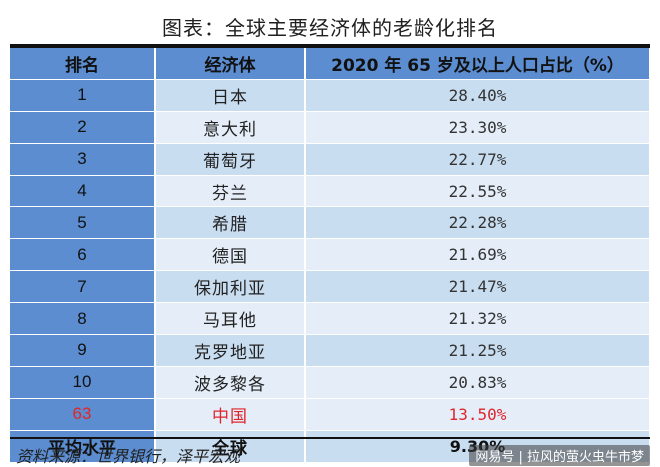  What do you see at coordinates (478, 350) in the screenshot?
I see `value-cell: 21.25%` at bounding box center [478, 350].